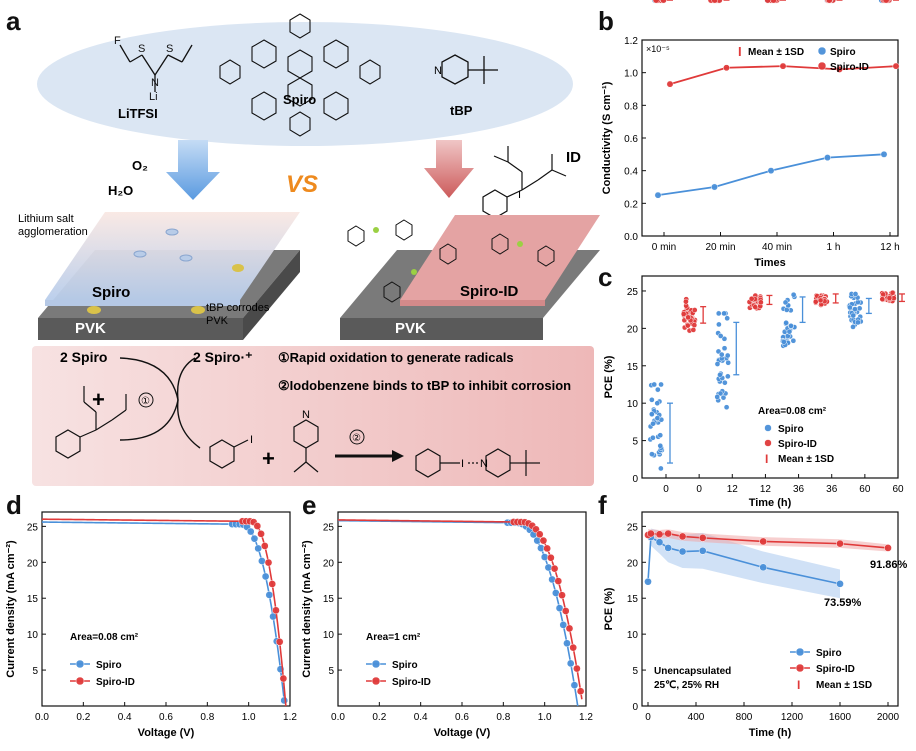 This screenshot has height=751, width=916. I want to click on iodobenzene-structure, so click(229, 454).